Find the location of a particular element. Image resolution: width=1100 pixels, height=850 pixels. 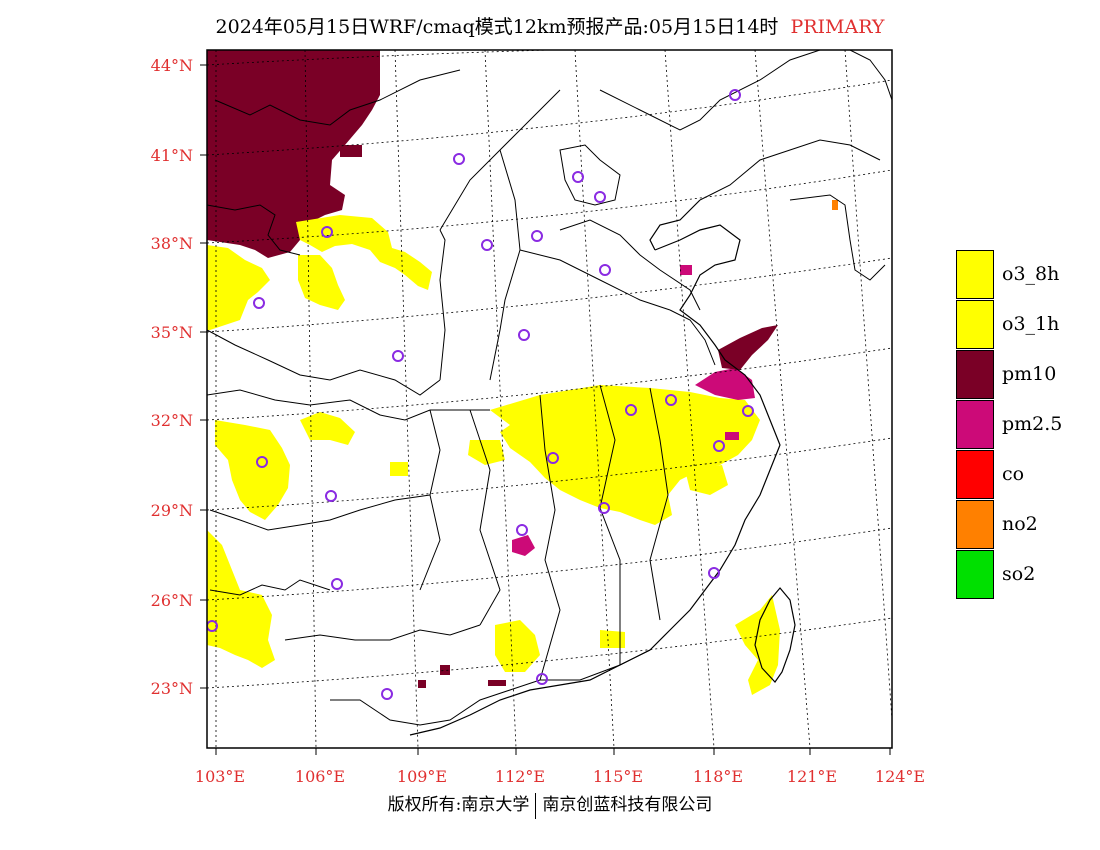

lon-label-121: 121°E is located at coordinates (812, 776).